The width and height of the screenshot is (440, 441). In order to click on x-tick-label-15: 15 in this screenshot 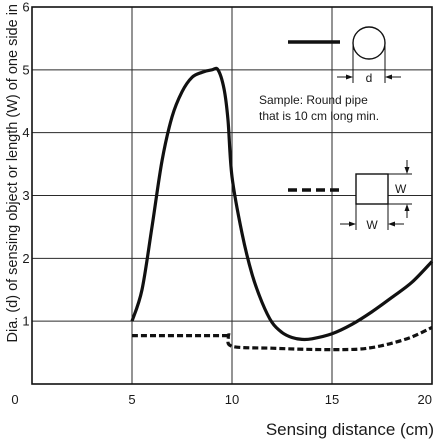, I will do `click(332, 399)`.